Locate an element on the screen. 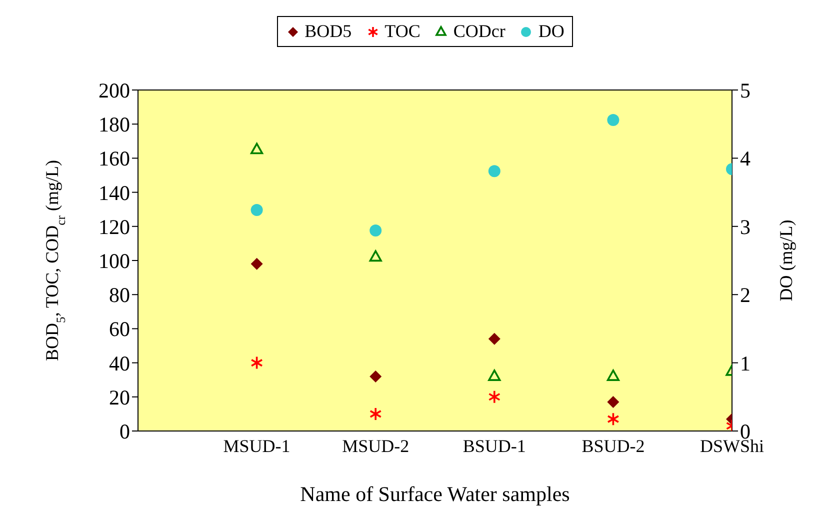 The height and width of the screenshot is (529, 830). y2-axis-title: DO (mg/L) is located at coordinates (786, 261).